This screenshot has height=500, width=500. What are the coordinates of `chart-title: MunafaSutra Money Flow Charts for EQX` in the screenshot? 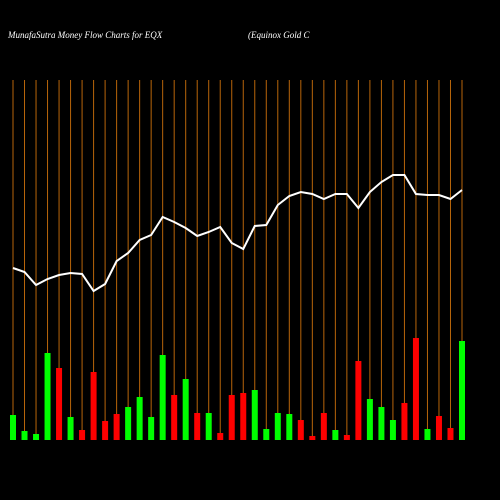 It's located at (85, 35).